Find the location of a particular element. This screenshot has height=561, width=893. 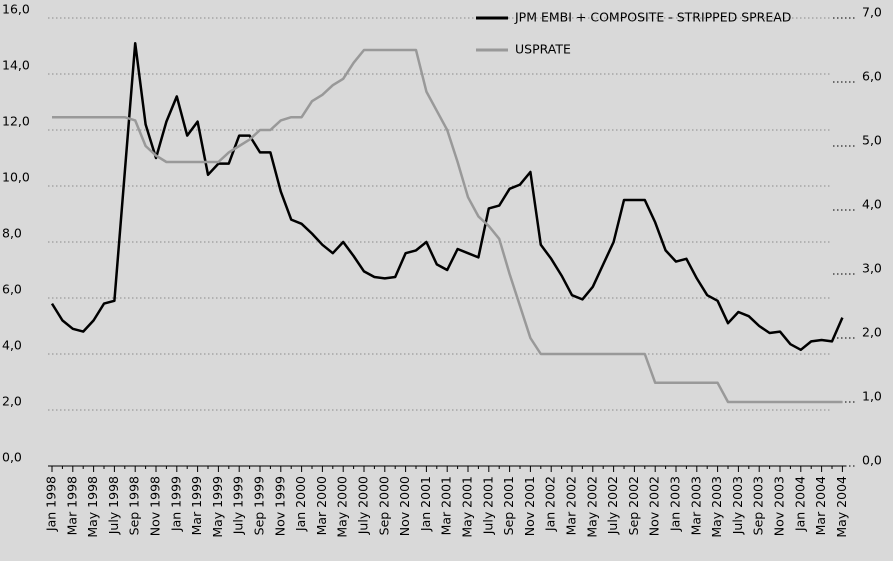

y-tick-label: 6,0 is located at coordinates (12, 289).